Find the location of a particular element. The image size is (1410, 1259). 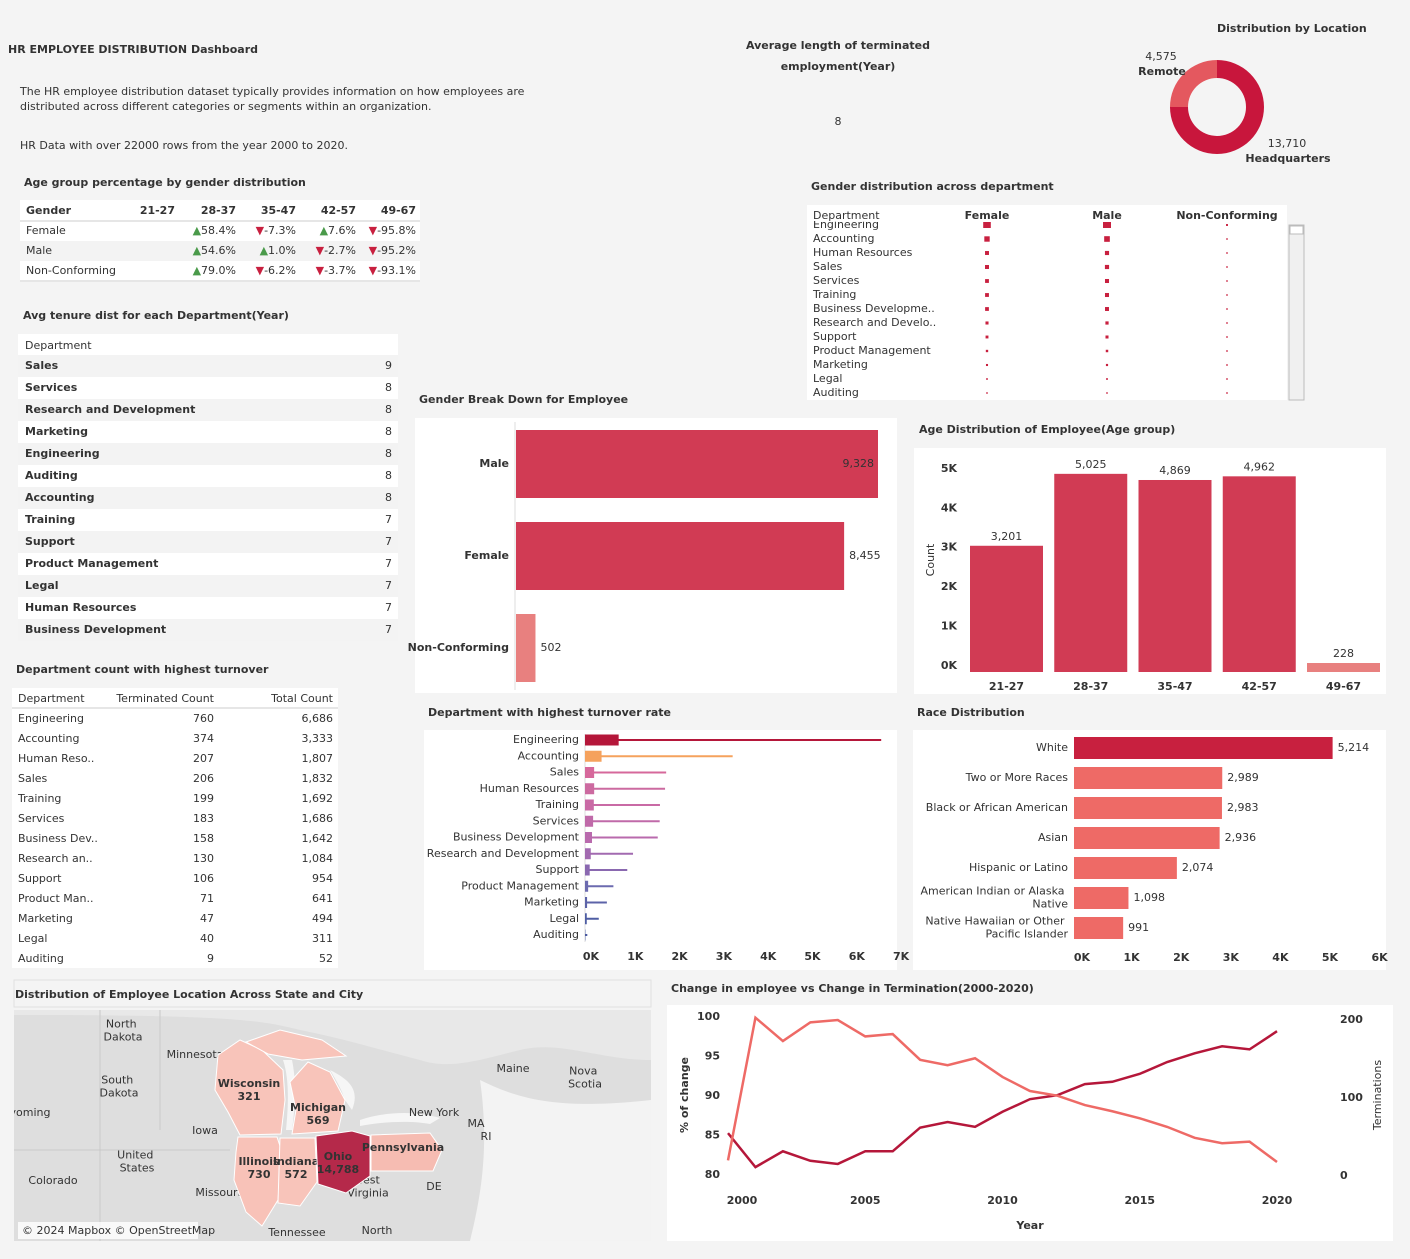

category-label: Non-Conforming is located at coordinates (458, 647).